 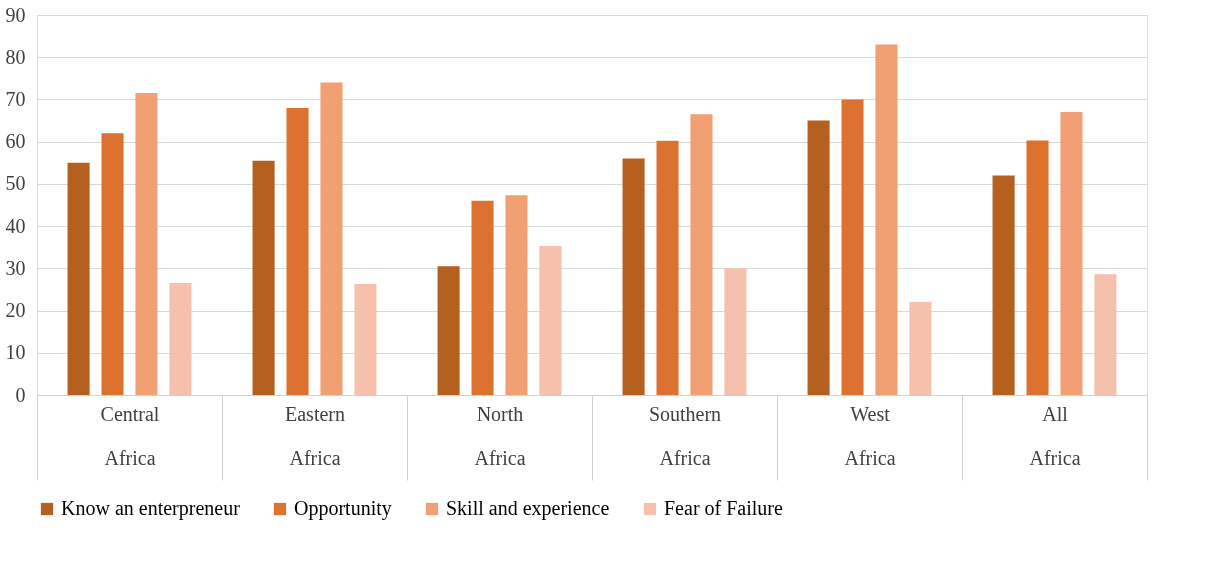 I want to click on legend-label: Know an enterpreneur, so click(x=151, y=508).